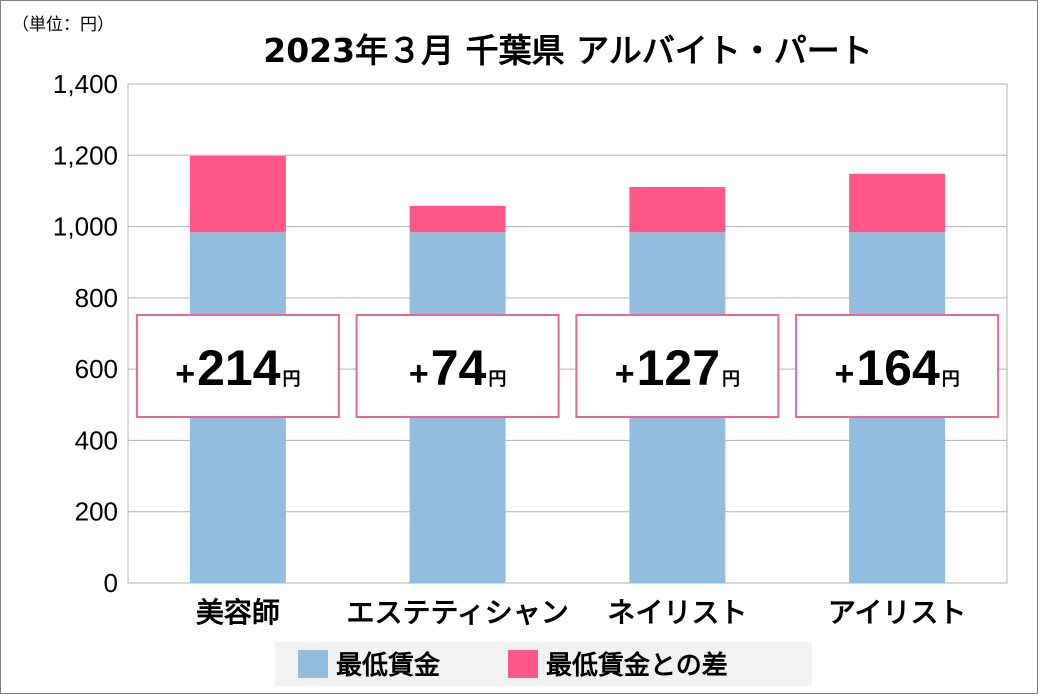 The width and height of the screenshot is (1040, 696). I want to click on annotation-2: +74 円, so click(457, 366).